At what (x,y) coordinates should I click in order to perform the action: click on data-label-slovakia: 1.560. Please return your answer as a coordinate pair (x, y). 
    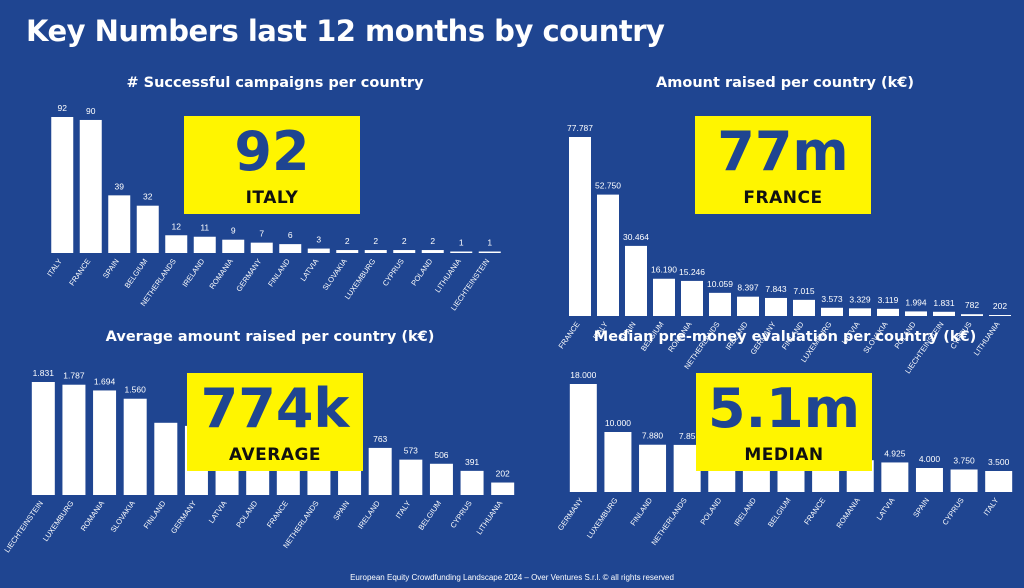
    Looking at the image, I should click on (136, 390).